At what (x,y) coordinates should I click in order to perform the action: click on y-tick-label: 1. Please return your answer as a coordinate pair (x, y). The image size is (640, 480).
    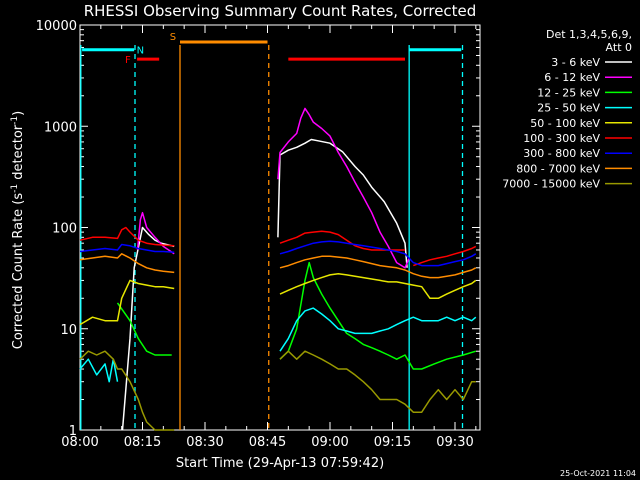
    Looking at the image, I should click on (73, 431).